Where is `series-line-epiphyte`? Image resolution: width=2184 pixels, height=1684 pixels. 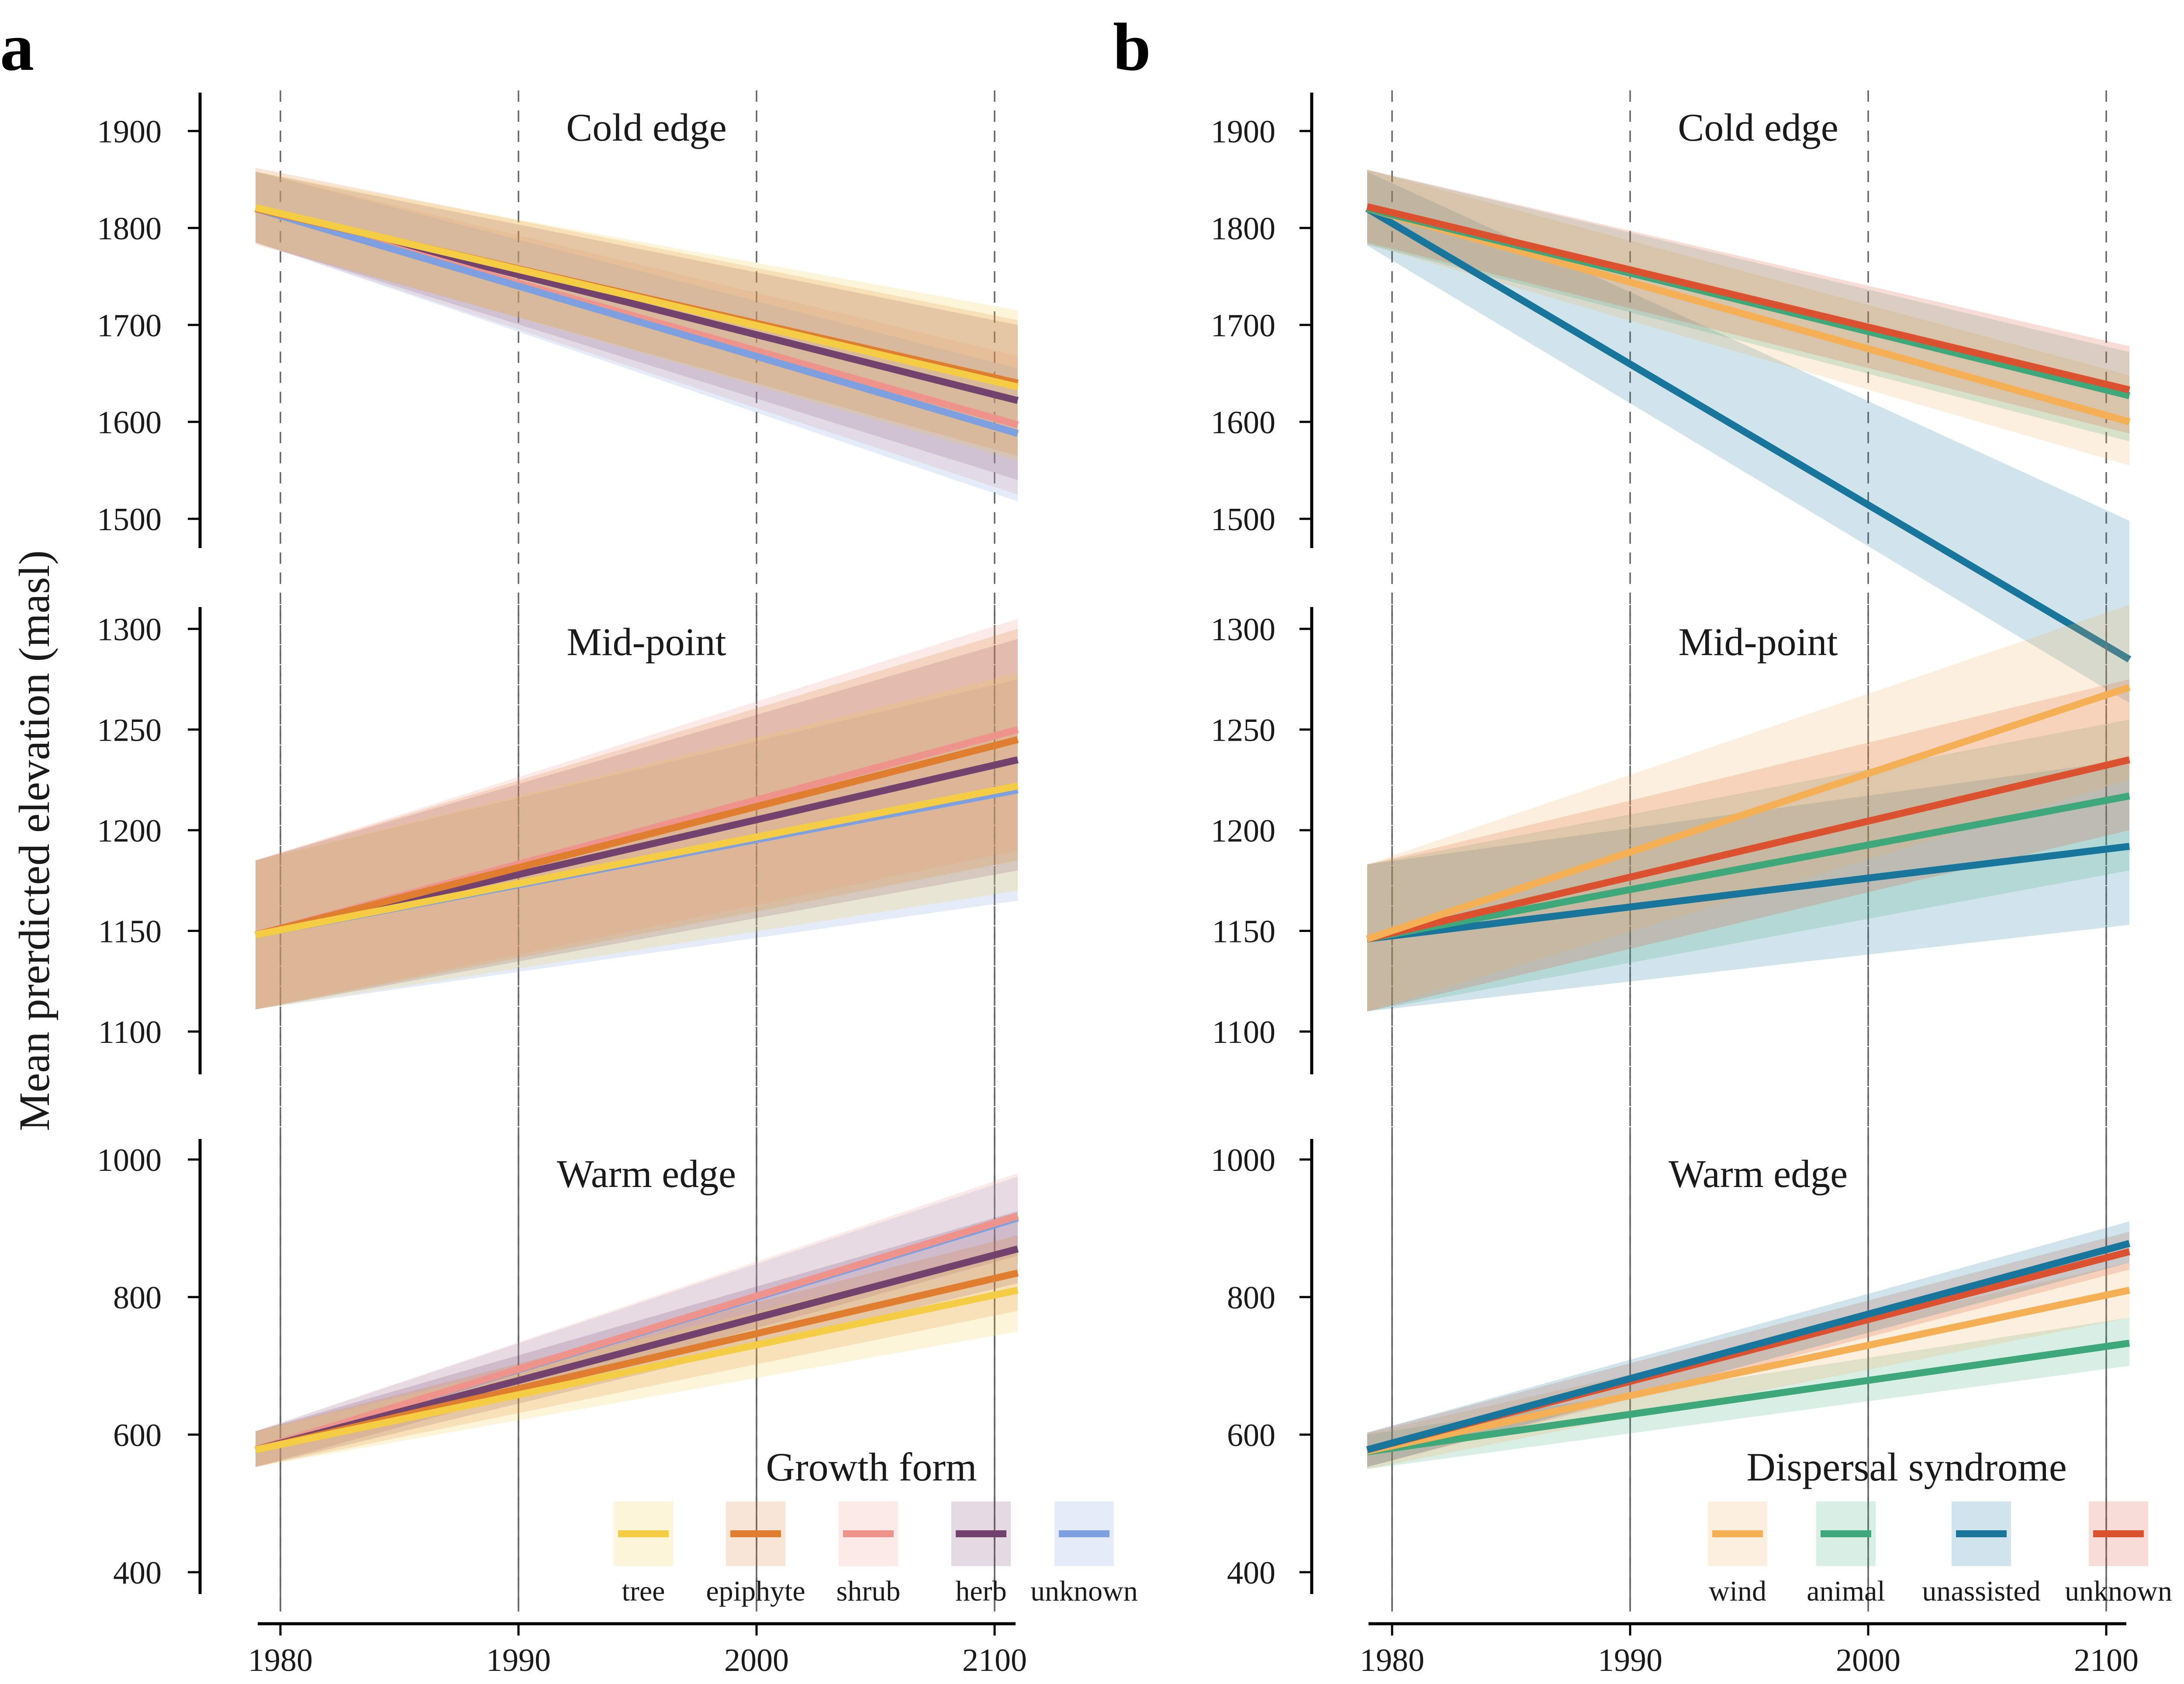 series-line-epiphyte is located at coordinates (637, 837).